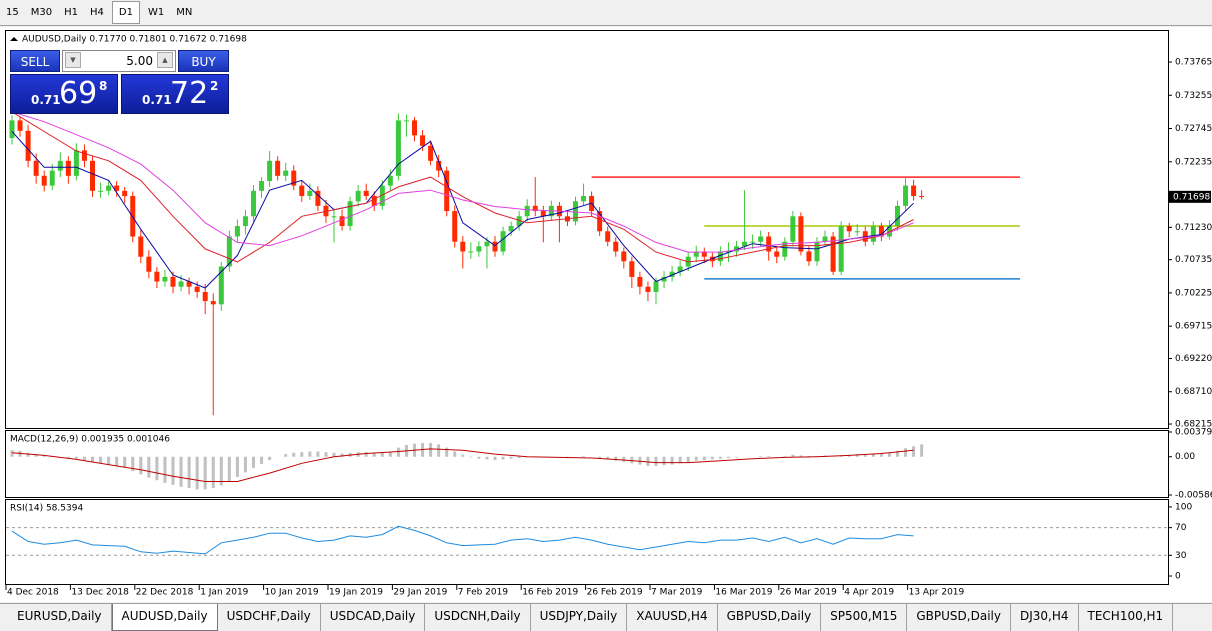 The image size is (1212, 631). I want to click on chart-tab: DJ30,H4, so click(1045, 617).